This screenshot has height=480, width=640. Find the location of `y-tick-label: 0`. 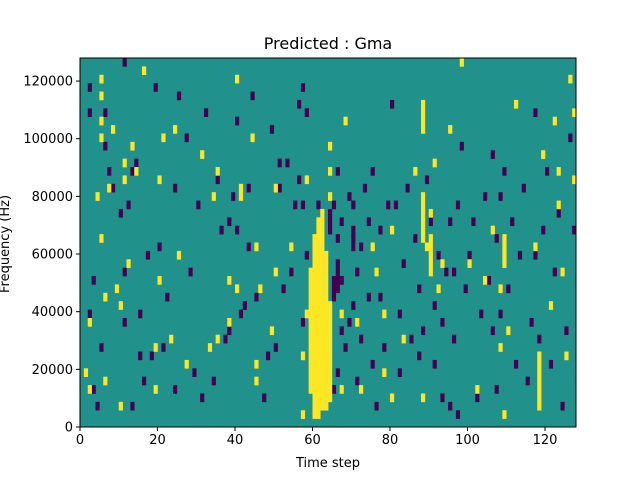

y-tick-label: 0 is located at coordinates (69, 428).